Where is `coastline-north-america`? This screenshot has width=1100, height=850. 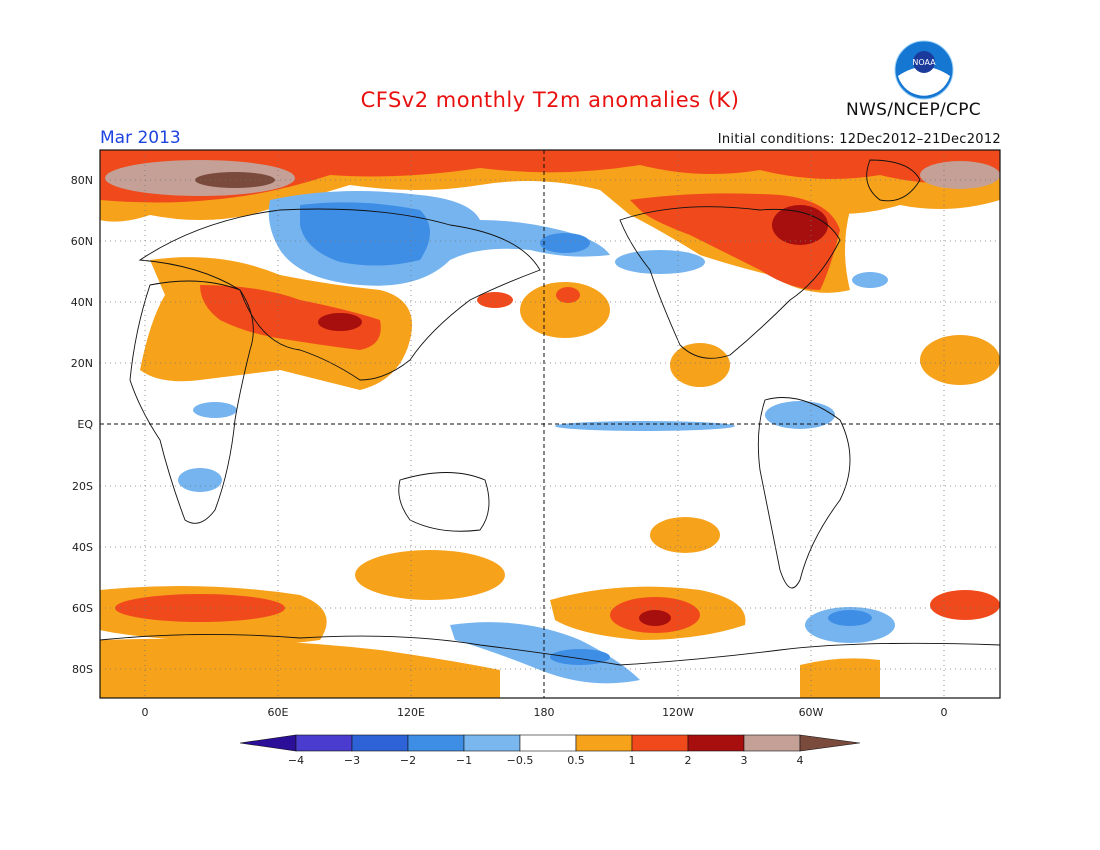 coastline-north-america is located at coordinates (730, 282).